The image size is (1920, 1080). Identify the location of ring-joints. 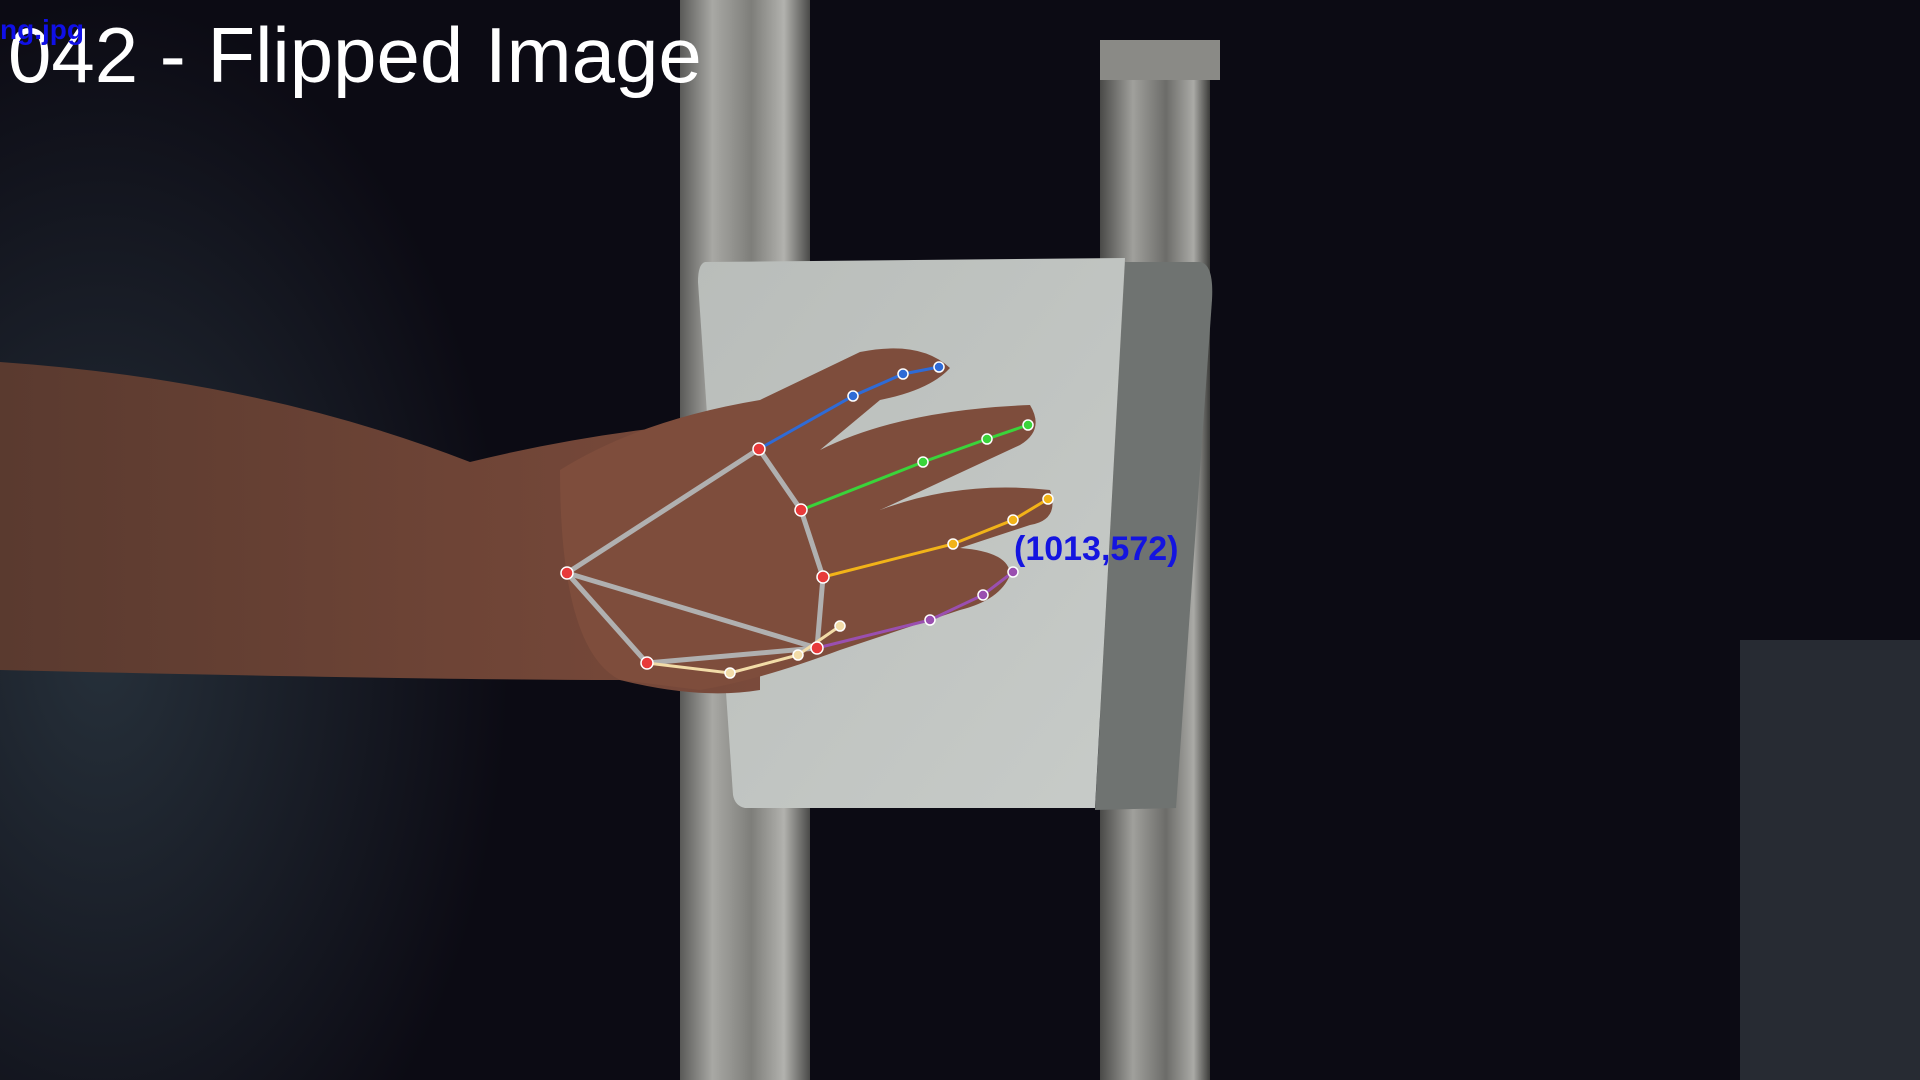
(1000, 521).